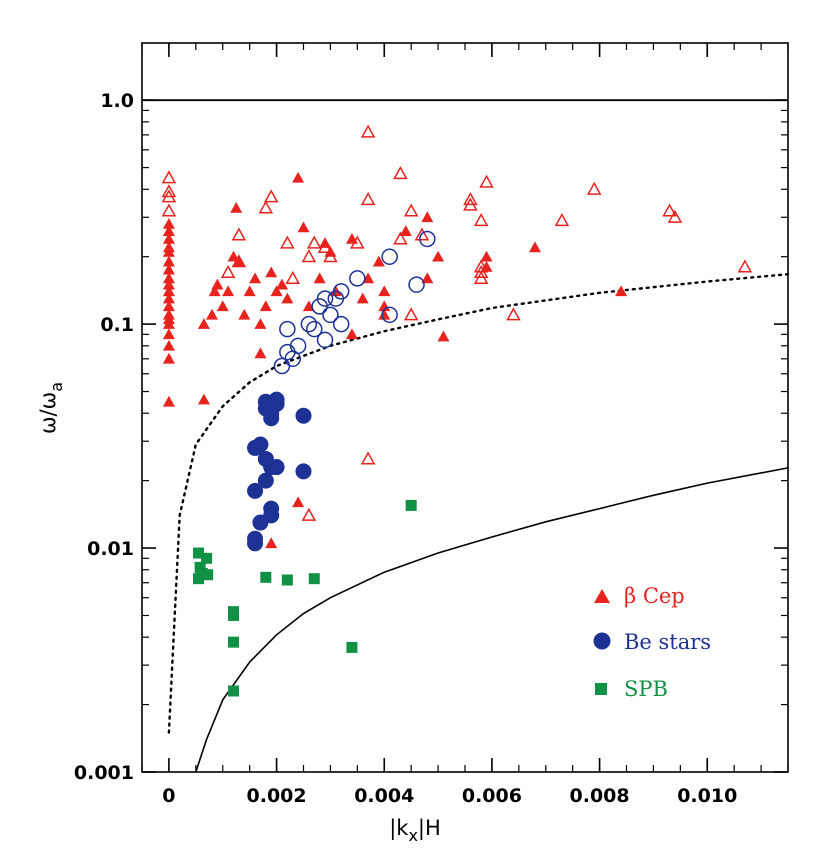  I want to click on legend-marker-spb, so click(601, 689).